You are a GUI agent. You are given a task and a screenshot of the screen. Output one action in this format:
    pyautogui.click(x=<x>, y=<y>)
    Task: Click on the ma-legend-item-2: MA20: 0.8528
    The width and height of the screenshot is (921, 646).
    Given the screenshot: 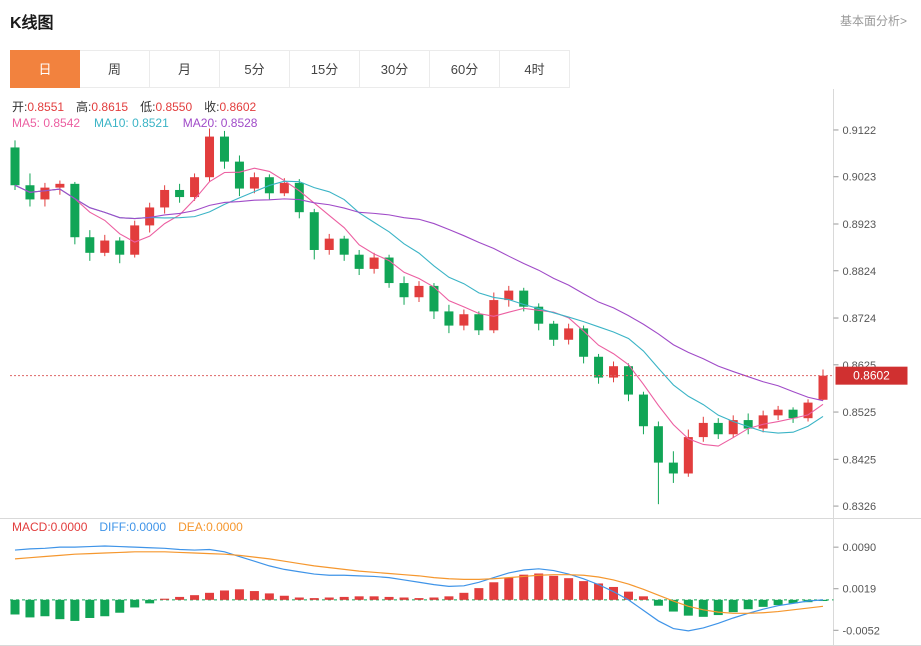 What is the action you would take?
    pyautogui.click(x=220, y=123)
    